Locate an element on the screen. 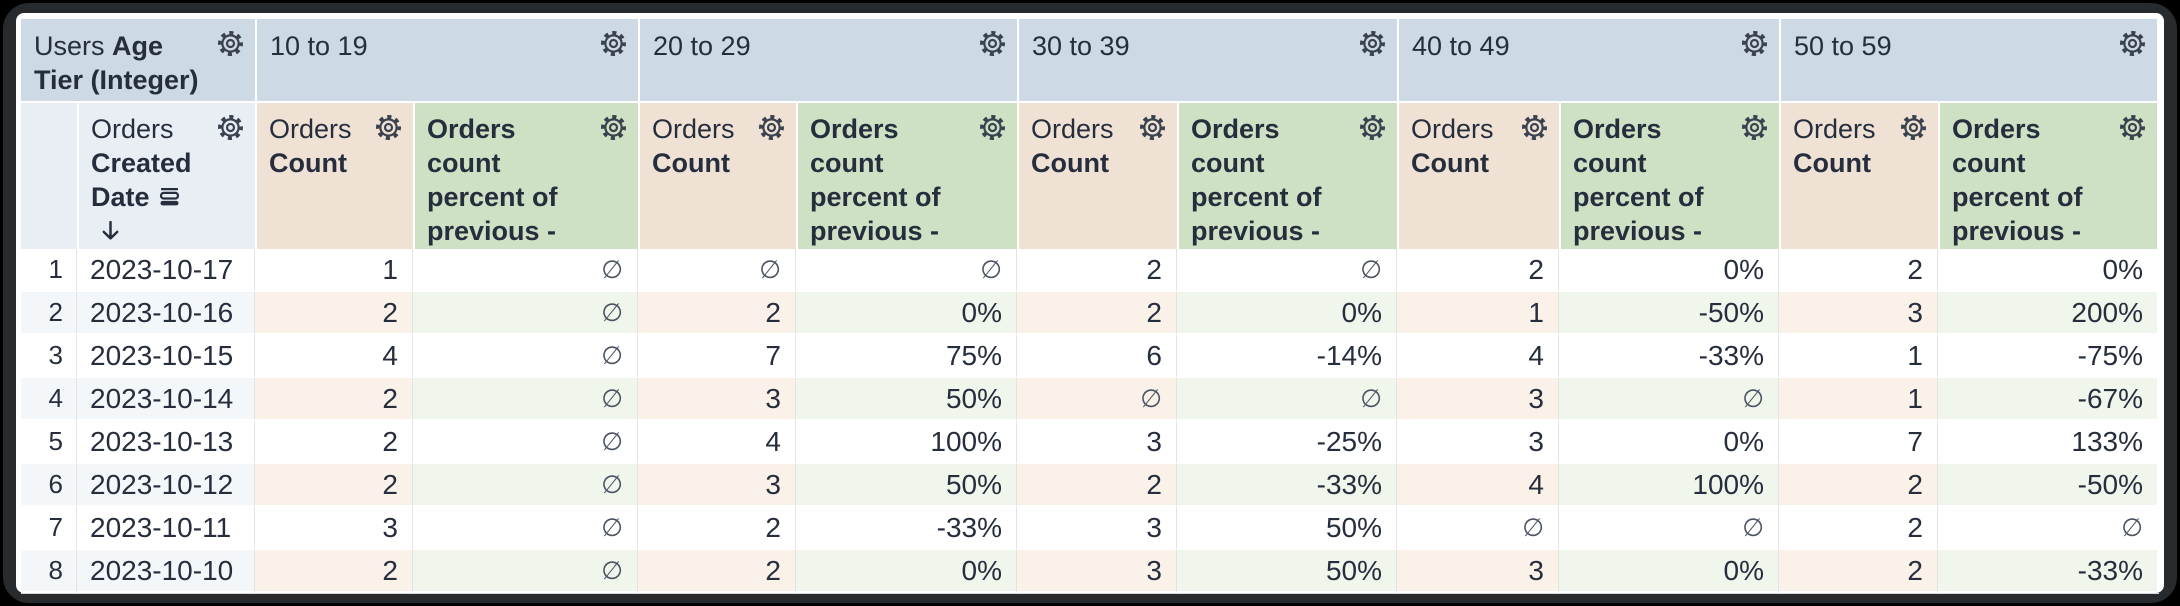 This screenshot has height=606, width=2180. percent-cell: -75% is located at coordinates (2047, 356).